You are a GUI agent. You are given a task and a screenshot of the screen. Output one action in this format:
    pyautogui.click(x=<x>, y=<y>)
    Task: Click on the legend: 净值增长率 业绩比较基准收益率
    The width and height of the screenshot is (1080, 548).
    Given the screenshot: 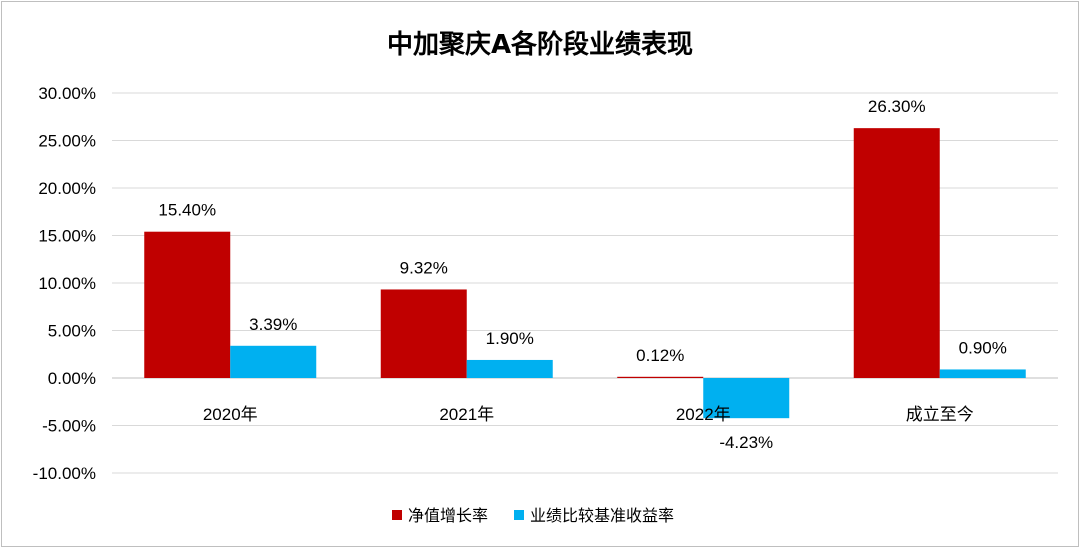 What is the action you would take?
    pyautogui.click(x=533, y=515)
    